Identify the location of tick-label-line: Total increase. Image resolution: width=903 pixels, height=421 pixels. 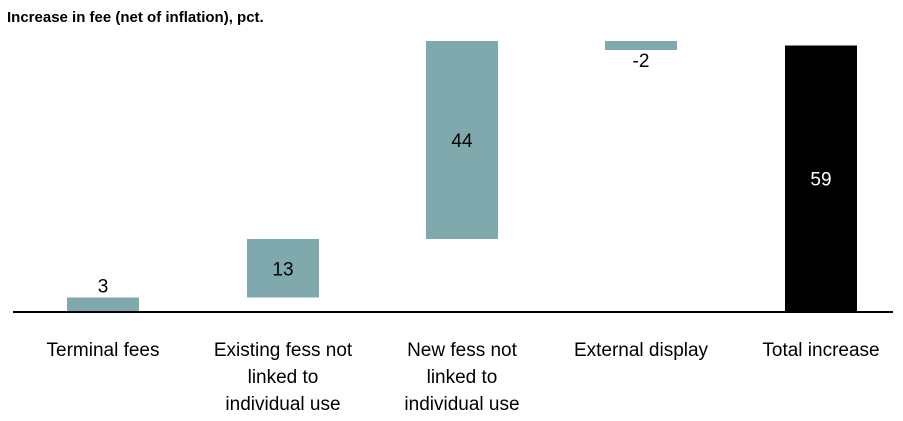
(820, 350).